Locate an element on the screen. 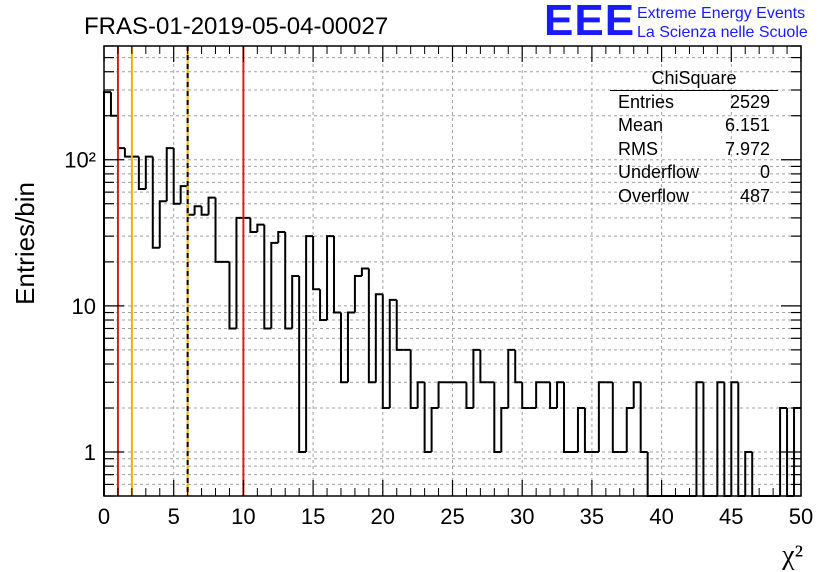 This screenshot has width=836, height=572. stats-row-overflow: Overflow 487 is located at coordinates (694, 196).